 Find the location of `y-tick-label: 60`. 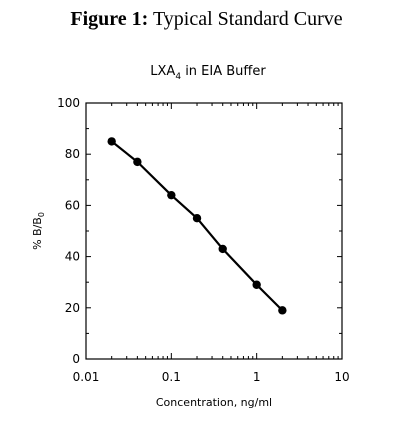

y-tick-label: 60 is located at coordinates (72, 205).